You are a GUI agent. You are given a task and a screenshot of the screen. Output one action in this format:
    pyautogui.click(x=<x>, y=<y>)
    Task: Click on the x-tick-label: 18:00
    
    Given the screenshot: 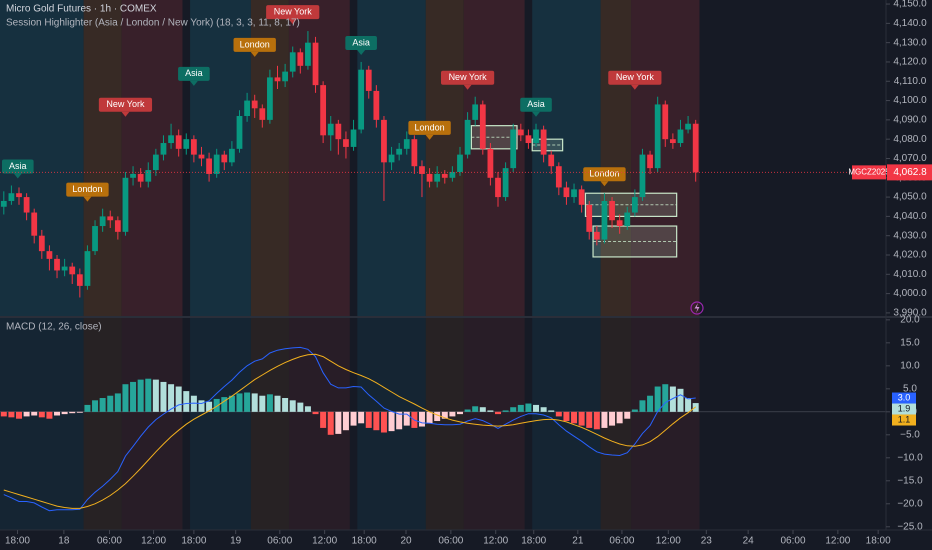 What is the action you would take?
    pyautogui.click(x=878, y=541)
    